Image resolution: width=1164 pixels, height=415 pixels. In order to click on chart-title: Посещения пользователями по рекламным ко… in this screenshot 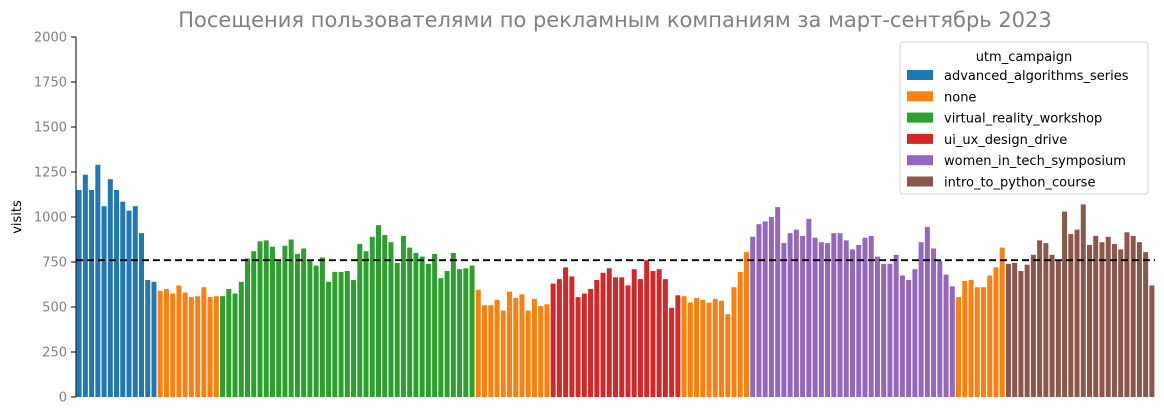, I will do `click(615, 20)`.